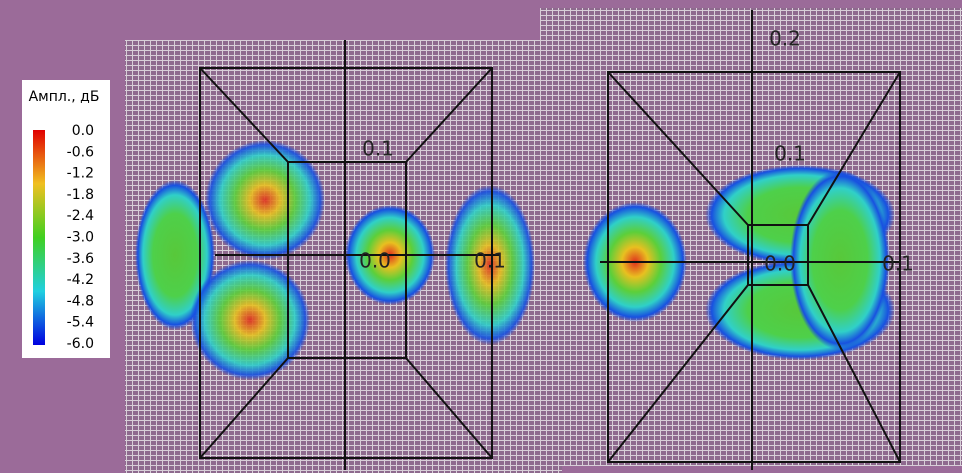 The width and height of the screenshot is (962, 473). I want to click on colorbar-tick-label: -1.8, so click(80, 195).